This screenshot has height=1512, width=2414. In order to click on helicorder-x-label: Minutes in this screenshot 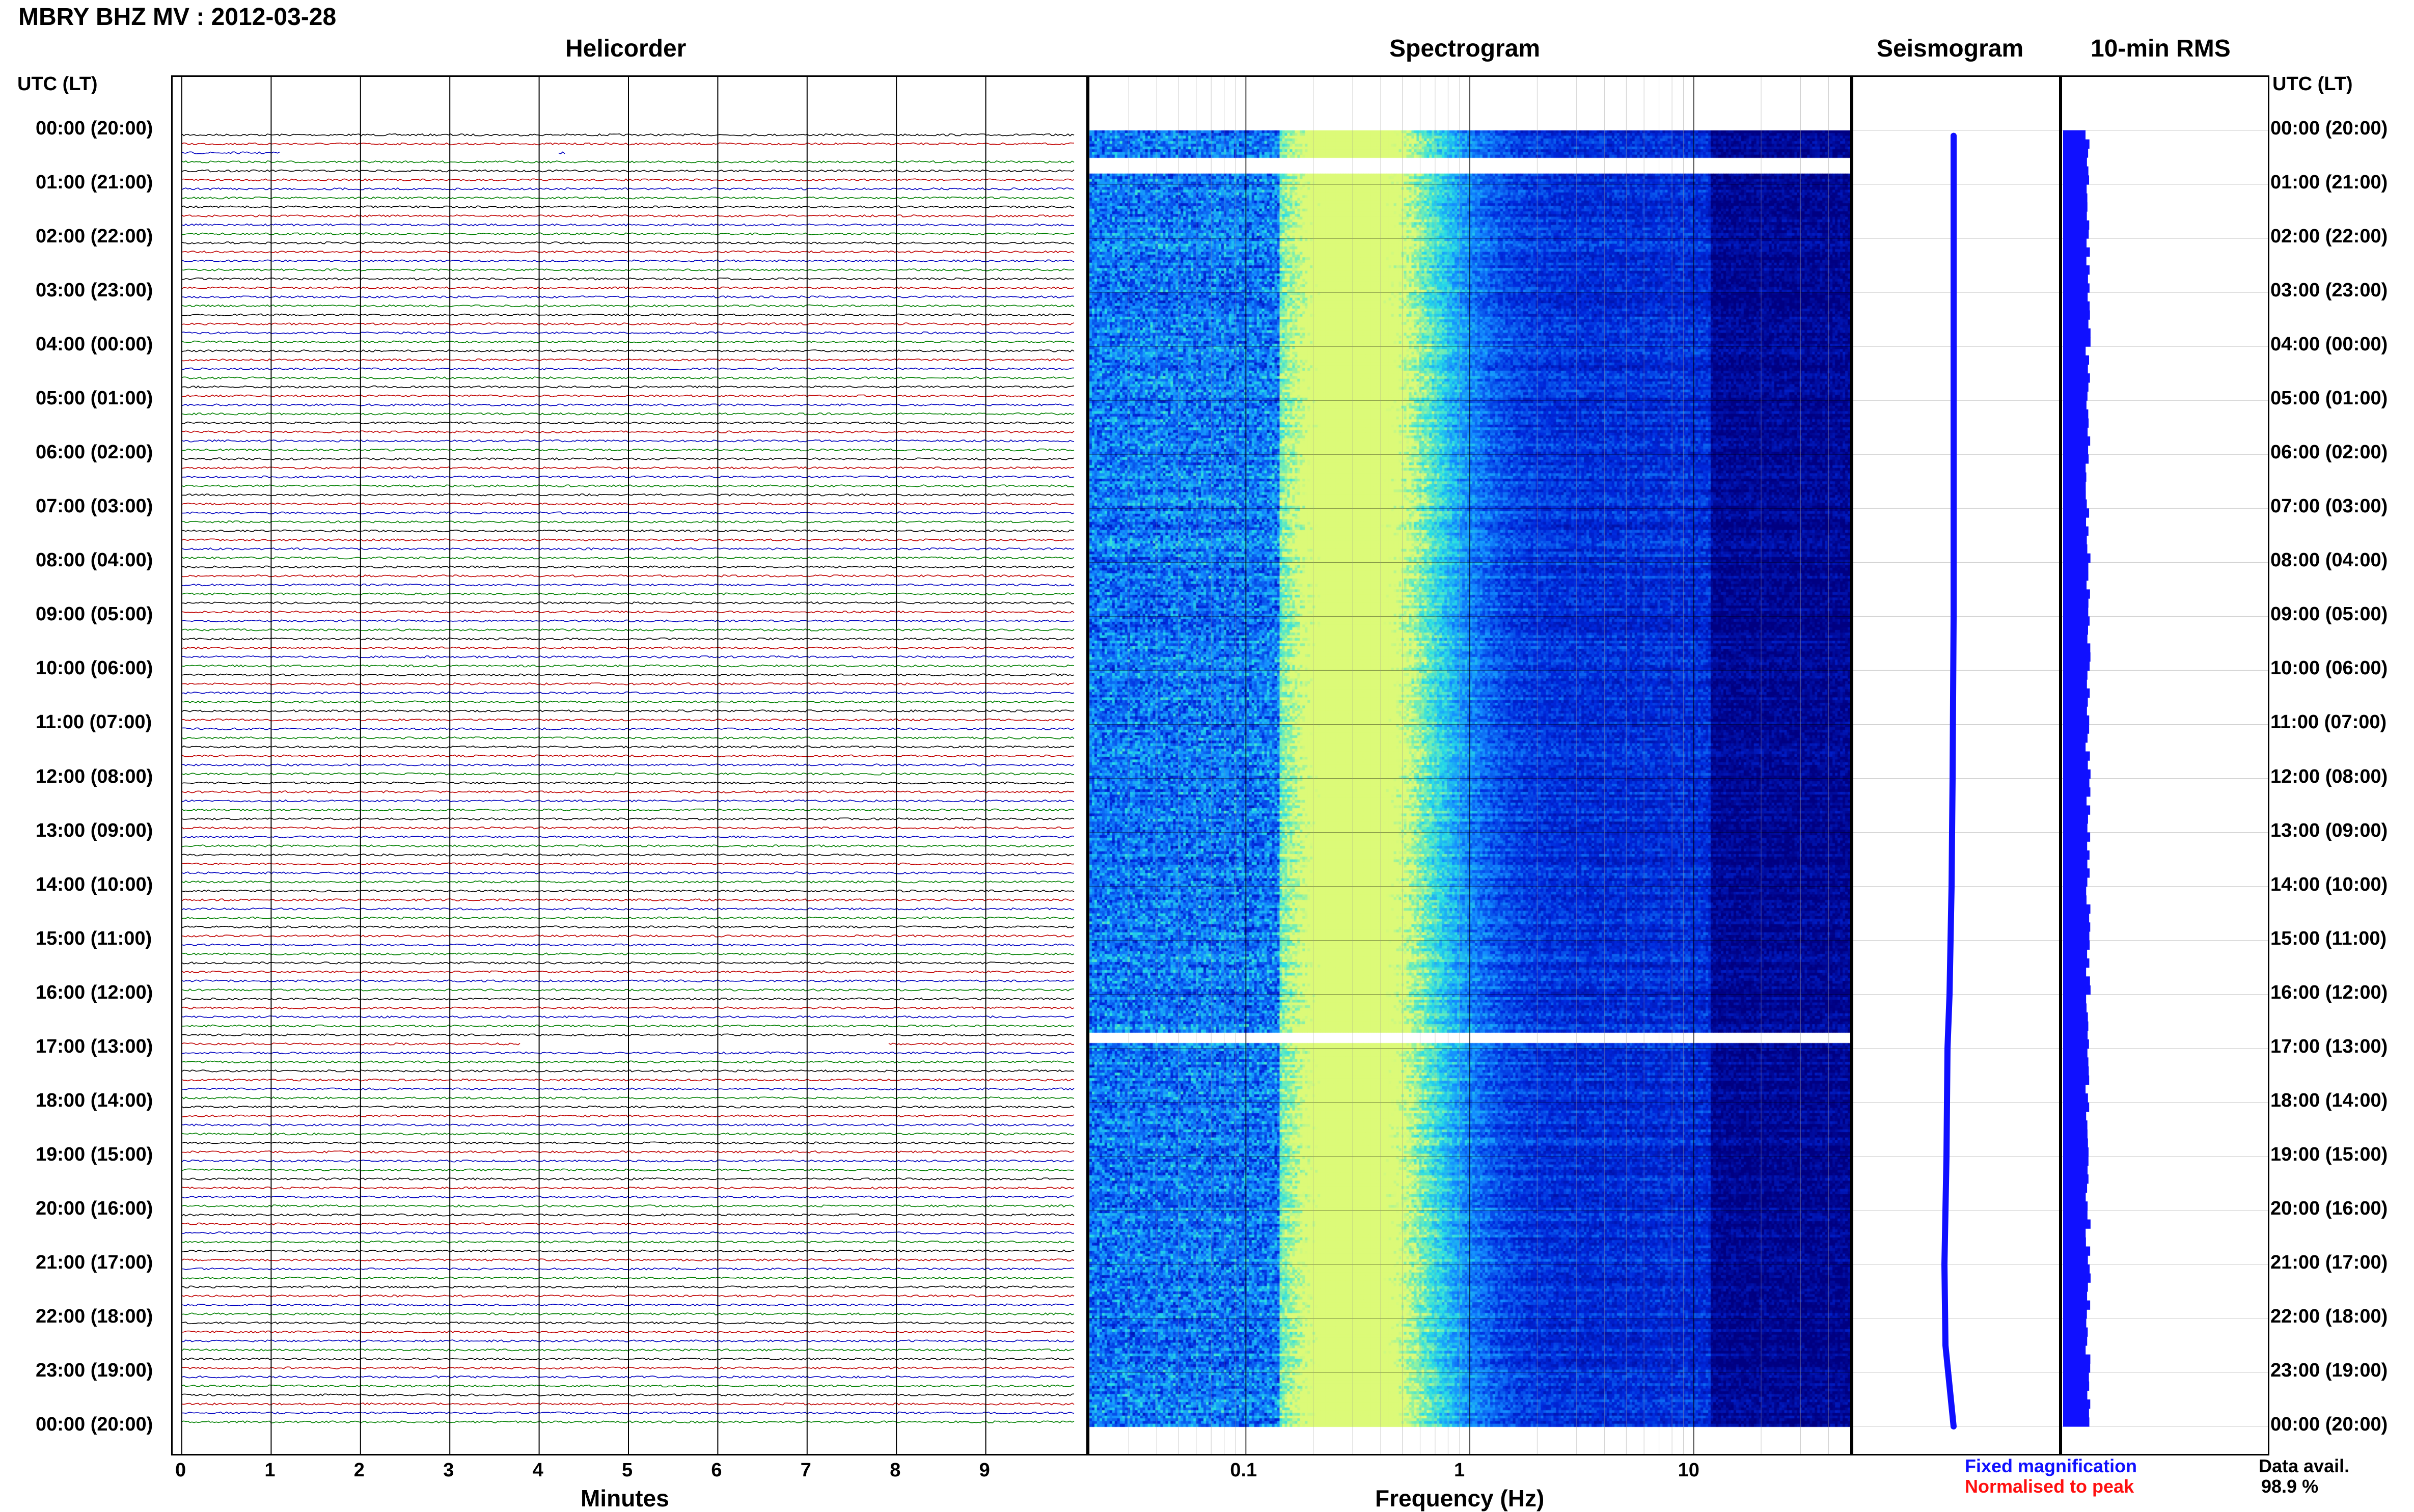, I will do `click(625, 1498)`.